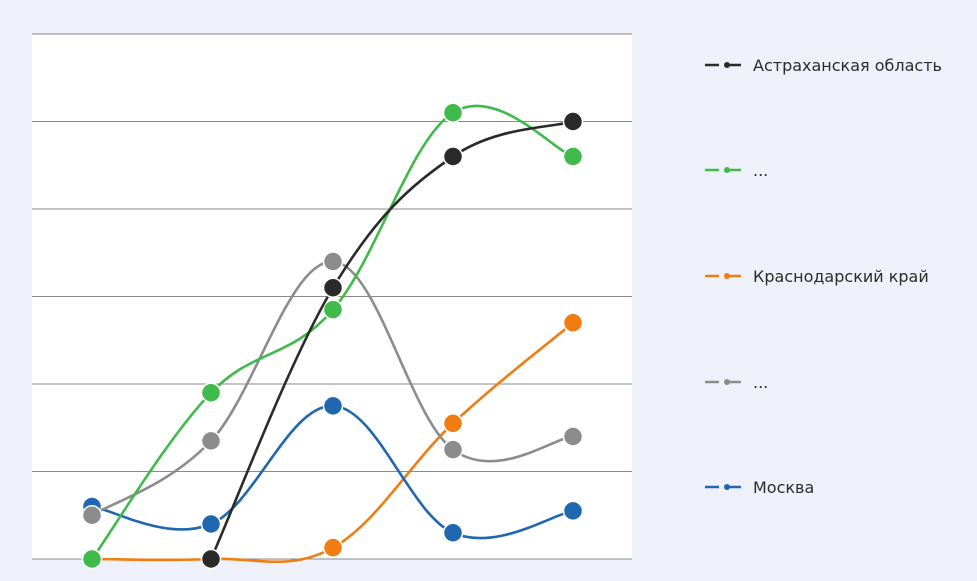 This screenshot has width=977, height=581. Describe the element at coordinates (784, 487) in the screenshot. I see `legend-label: Москва` at that location.